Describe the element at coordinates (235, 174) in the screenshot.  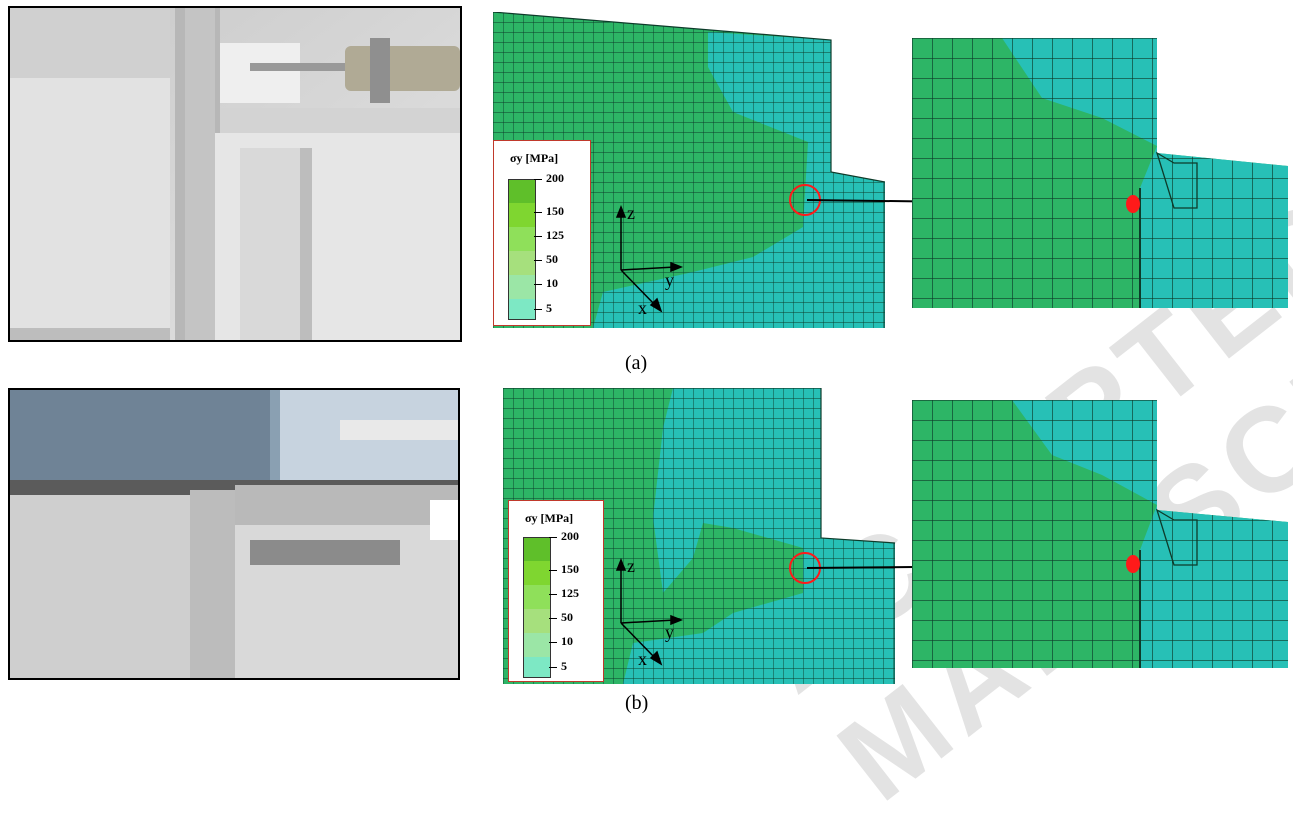
I see `photo-specimen-a` at that location.